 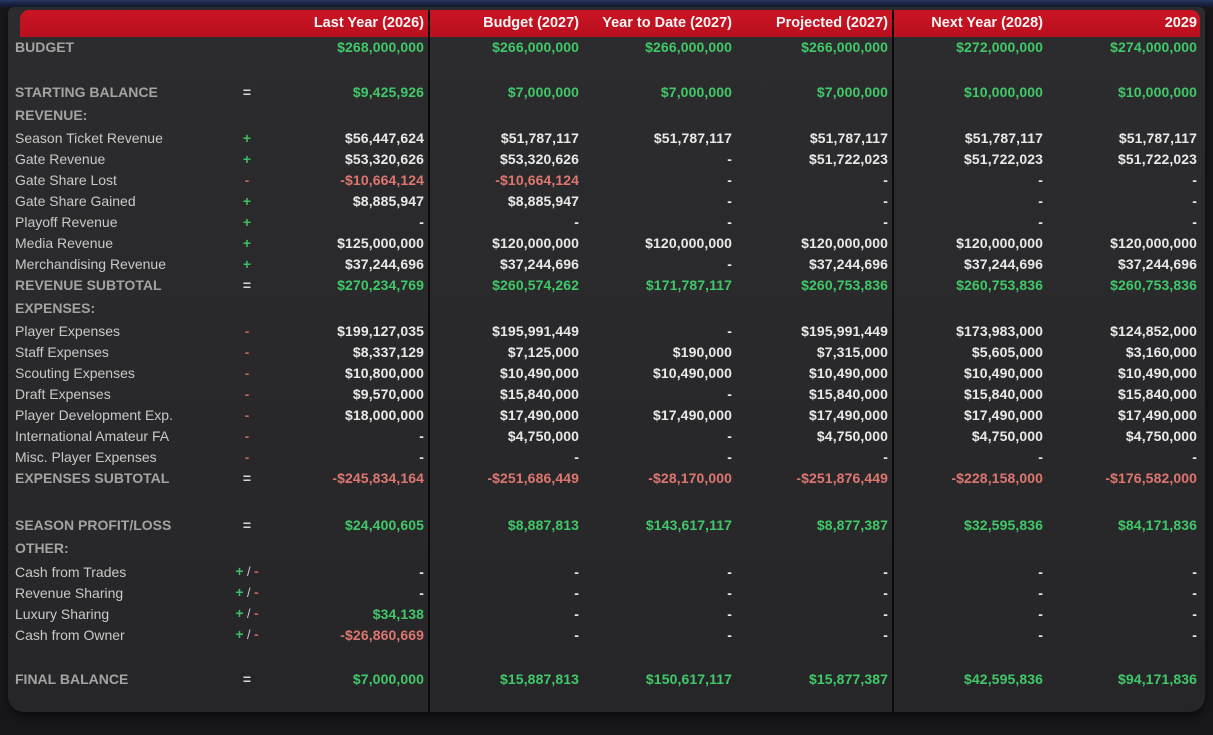 I want to click on row-label: Cash from Owner, so click(x=70, y=634).